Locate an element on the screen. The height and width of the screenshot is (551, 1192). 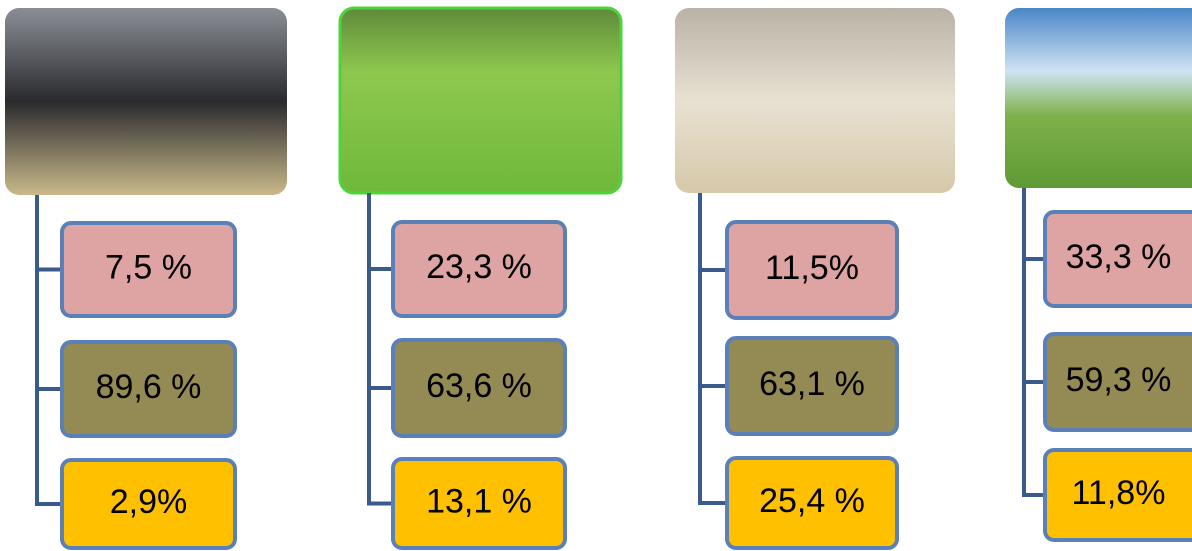
percent-label: 59,3 % is located at coordinates (1119, 380).